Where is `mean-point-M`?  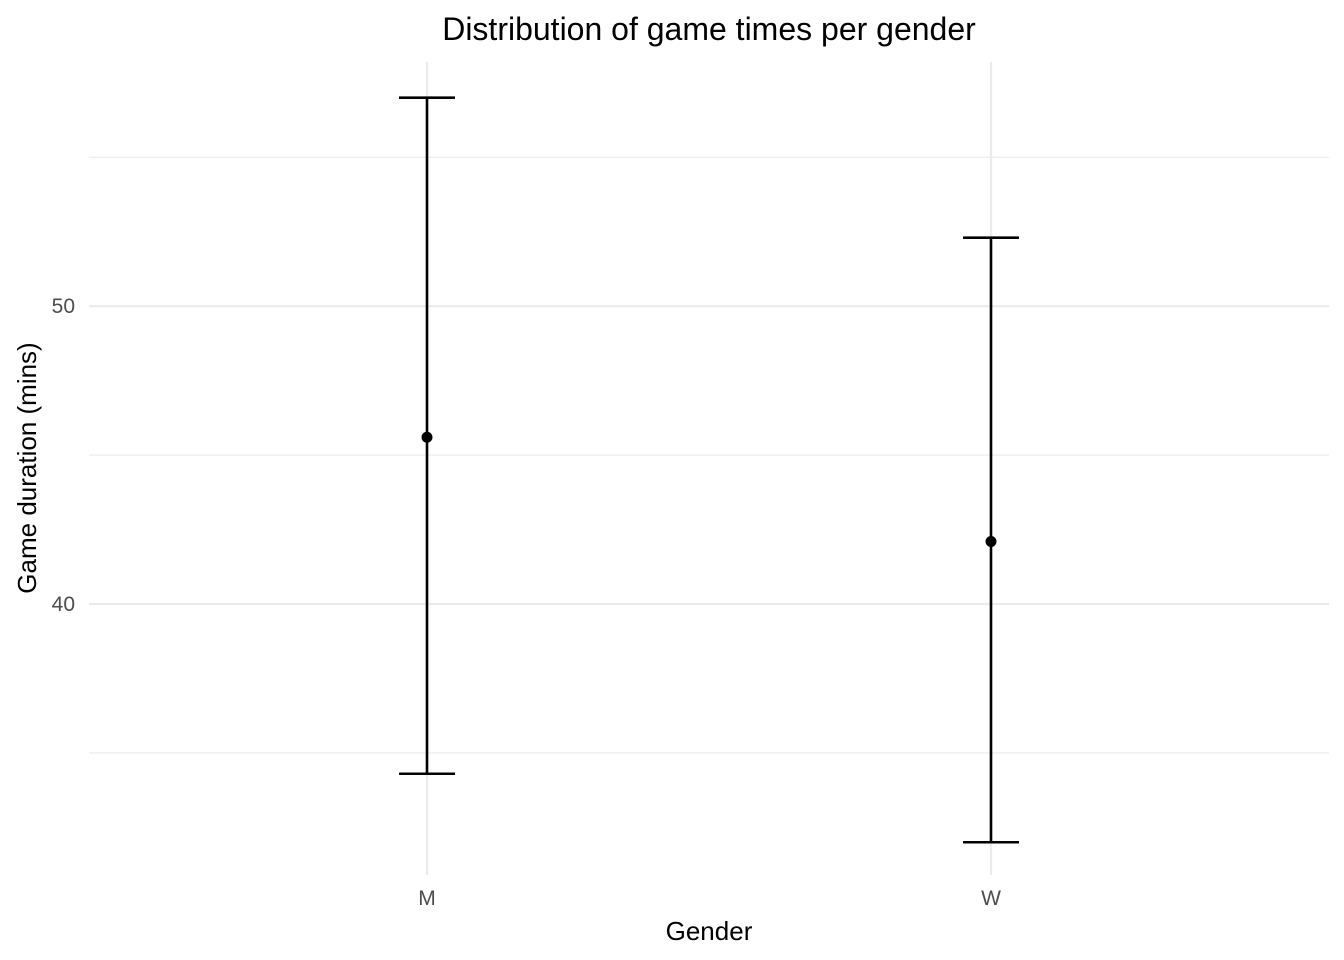 mean-point-M is located at coordinates (427, 437).